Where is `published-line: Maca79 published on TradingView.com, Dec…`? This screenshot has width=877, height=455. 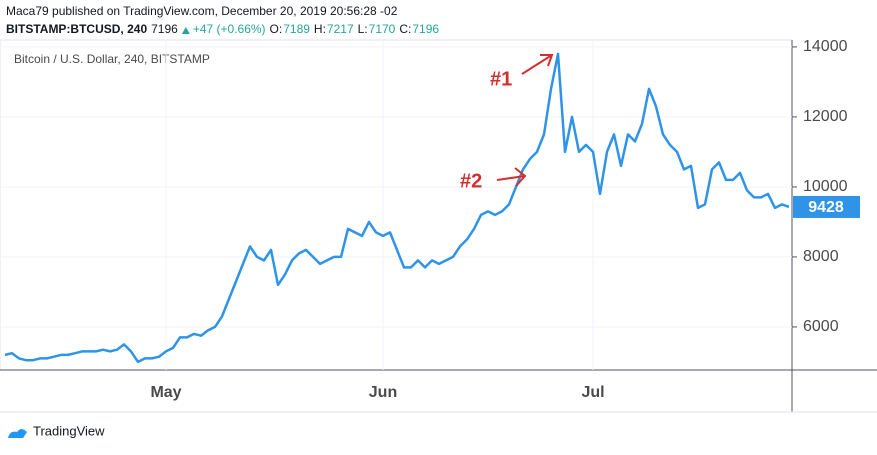 published-line: Maca79 published on TradingView.com, Dec… is located at coordinates (202, 11).